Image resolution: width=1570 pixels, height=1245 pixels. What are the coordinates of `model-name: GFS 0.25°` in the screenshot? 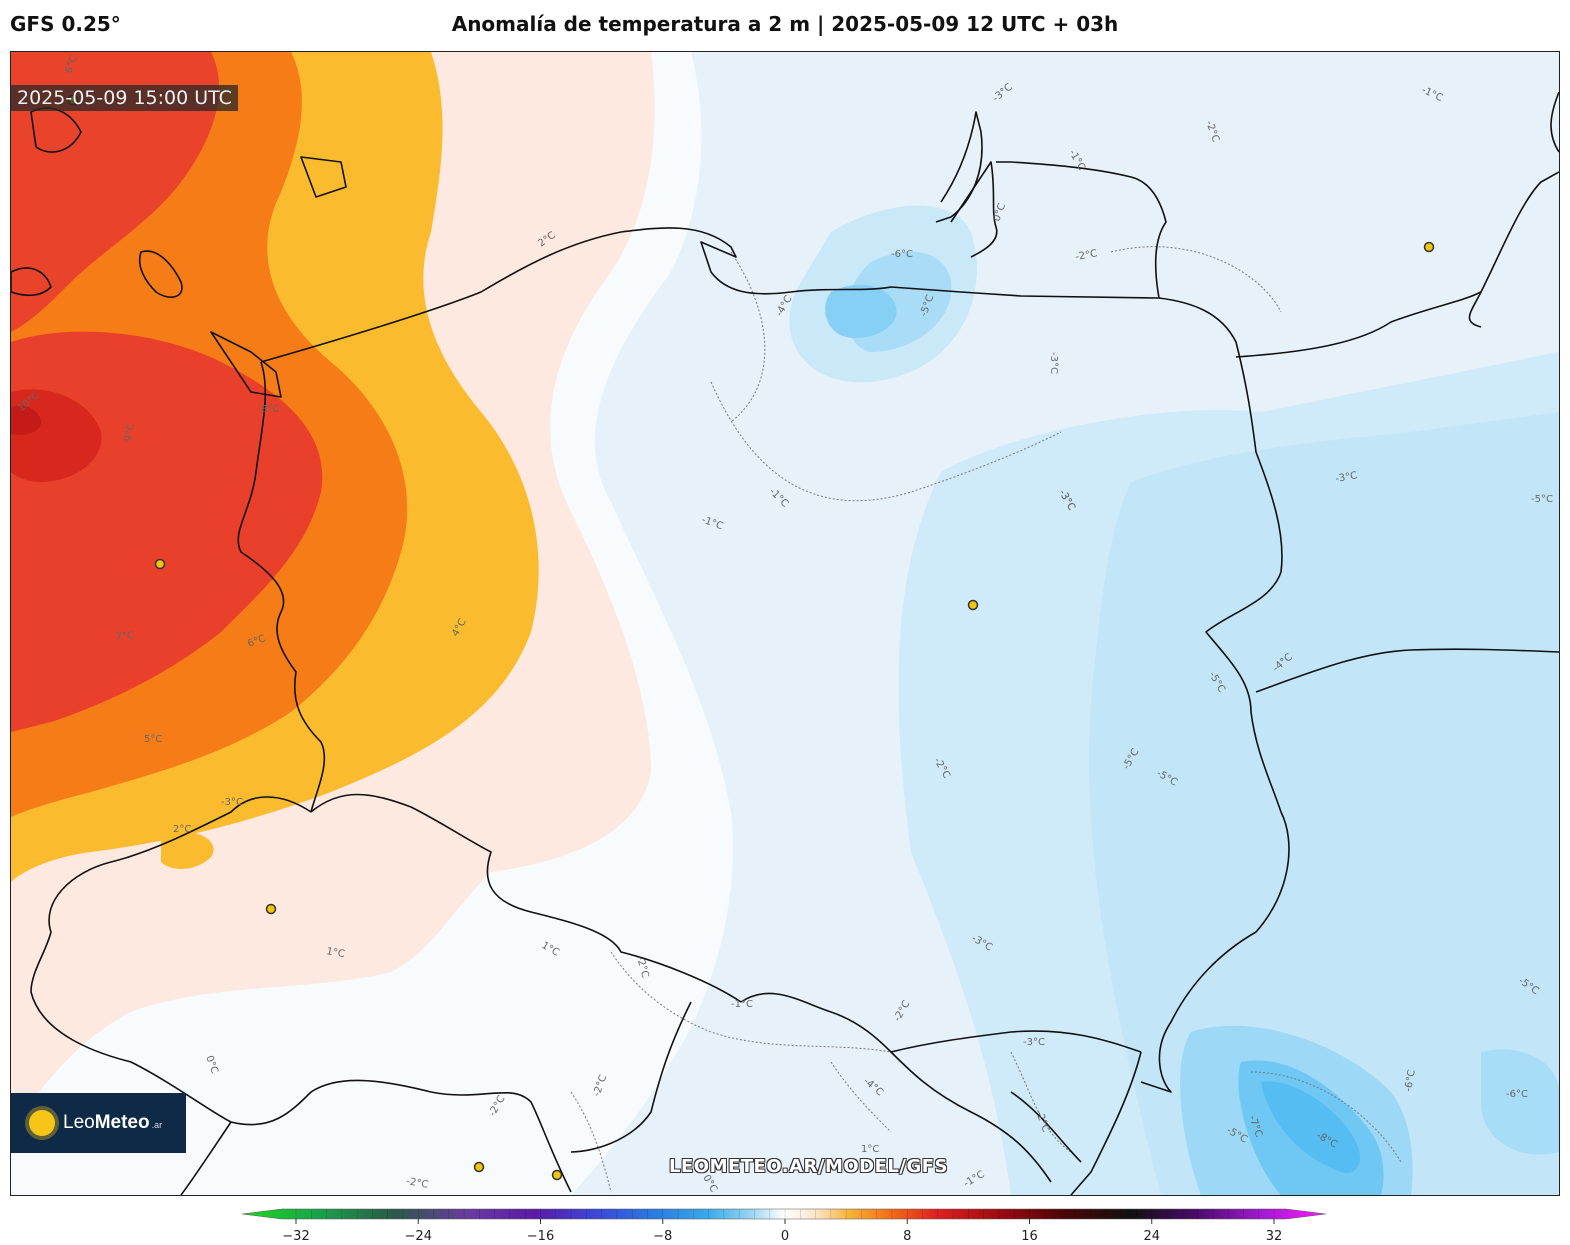 It's located at (65, 24).